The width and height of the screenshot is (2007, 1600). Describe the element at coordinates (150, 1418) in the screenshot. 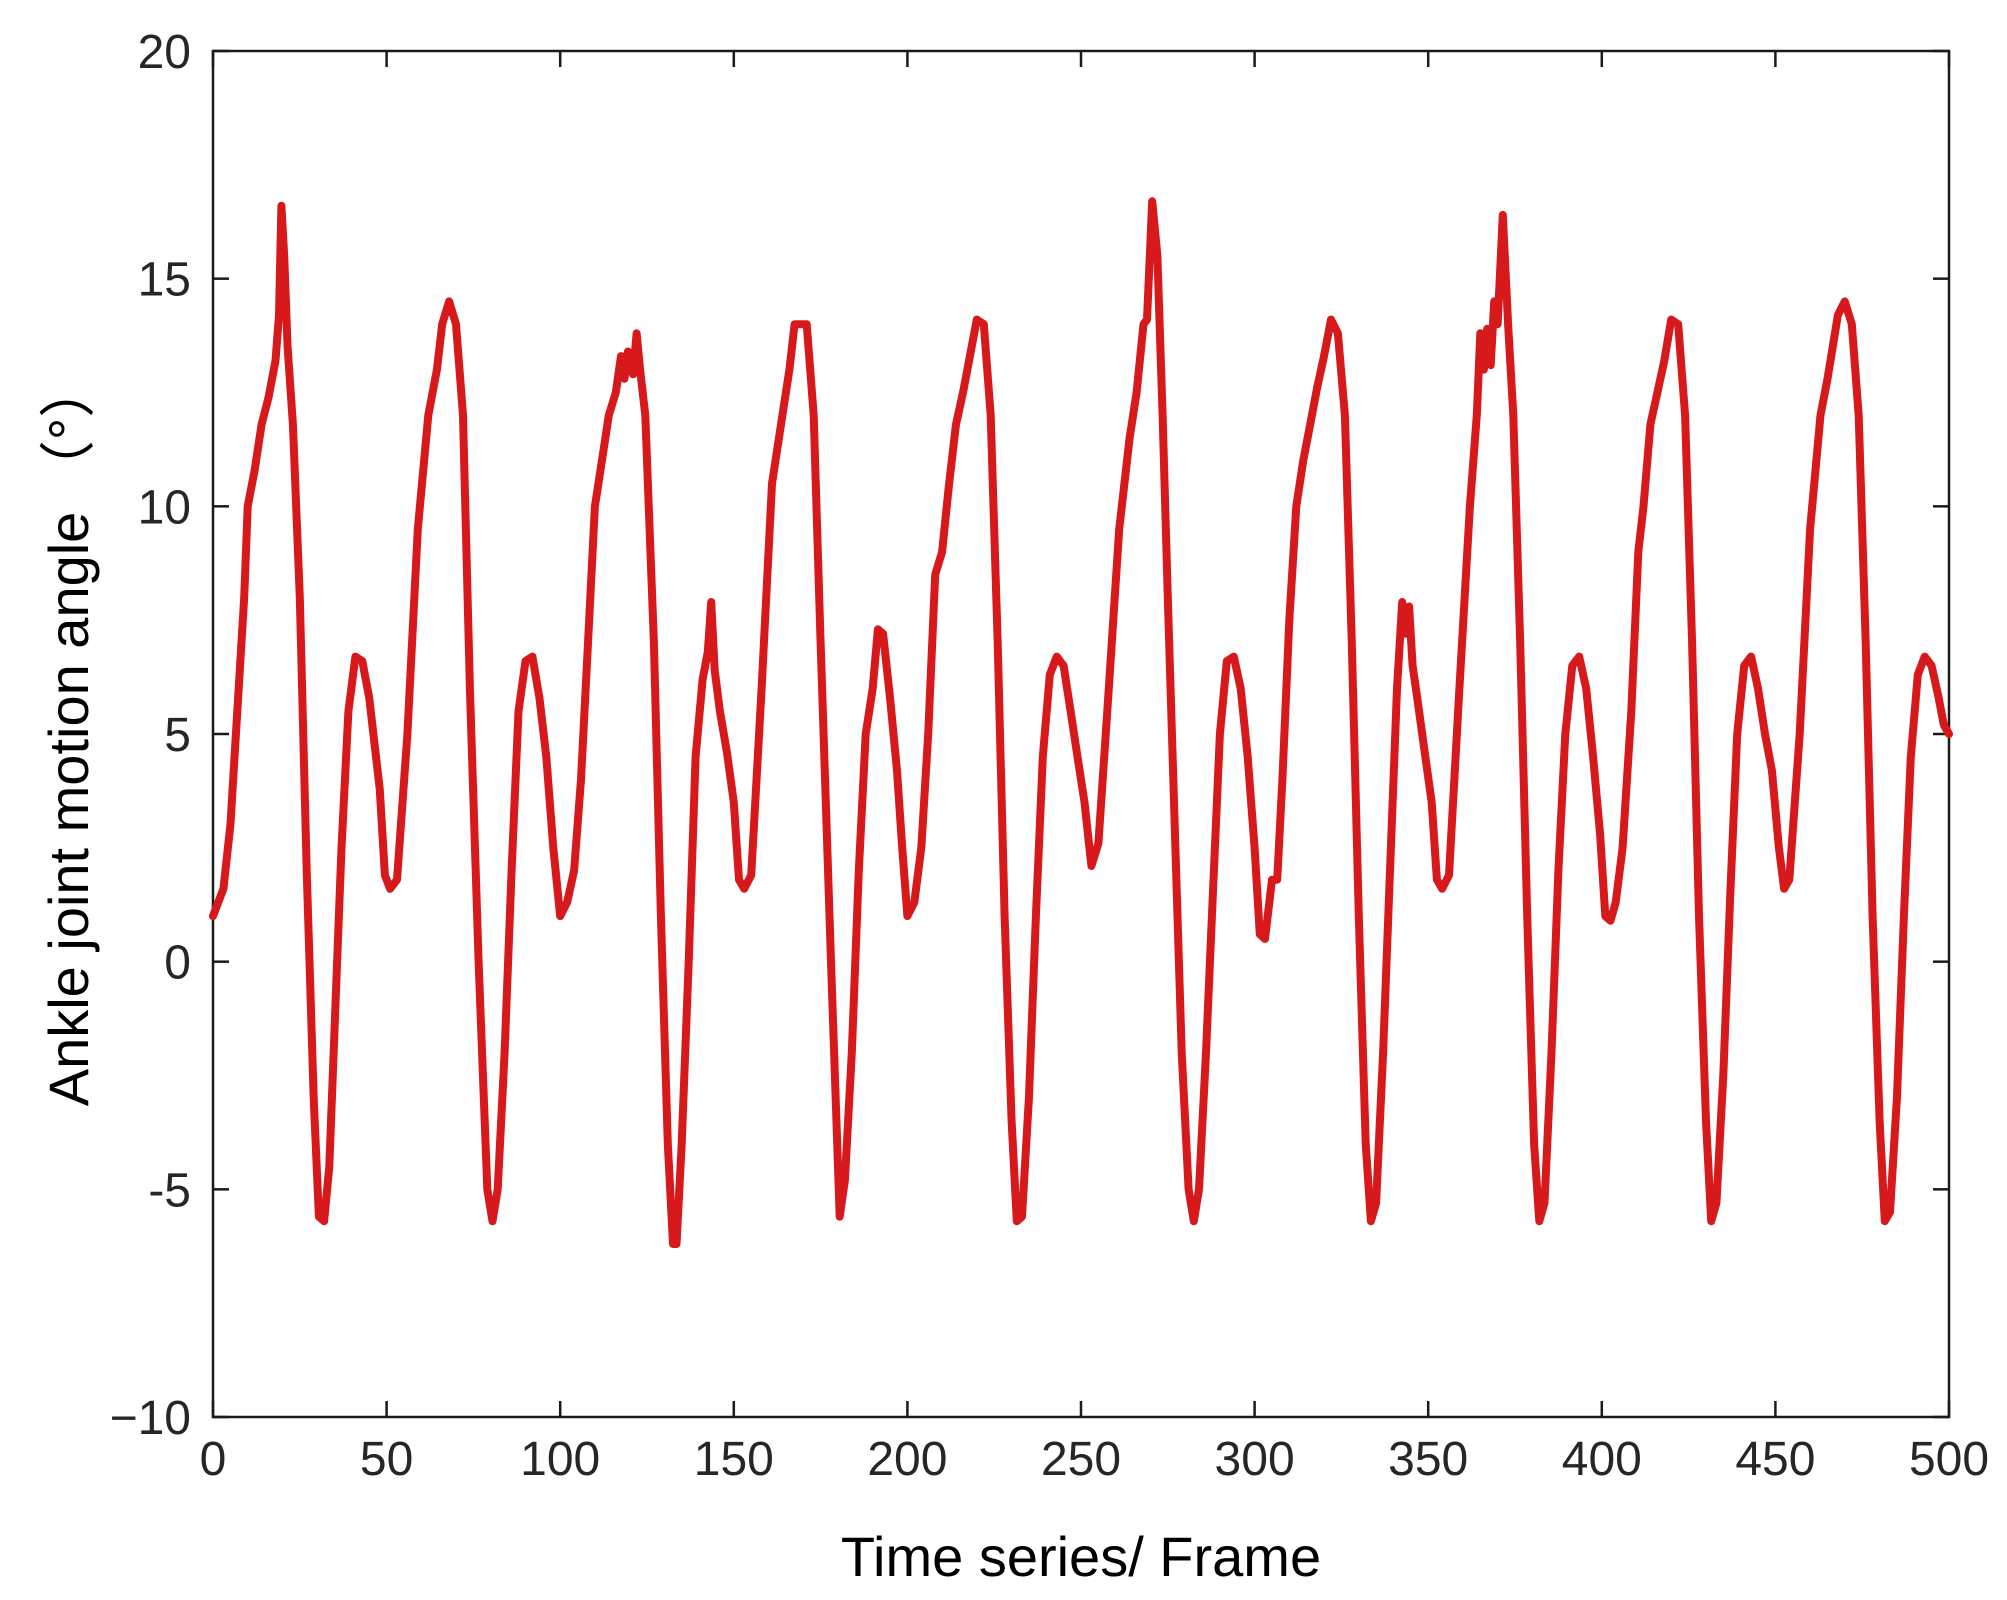

I see `y-tick-label: −10` at that location.